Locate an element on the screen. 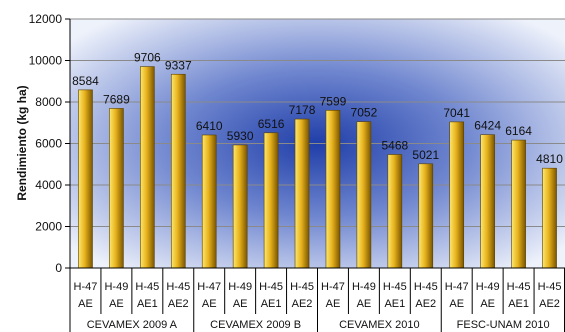  data-label: 9706 is located at coordinates (147, 58).